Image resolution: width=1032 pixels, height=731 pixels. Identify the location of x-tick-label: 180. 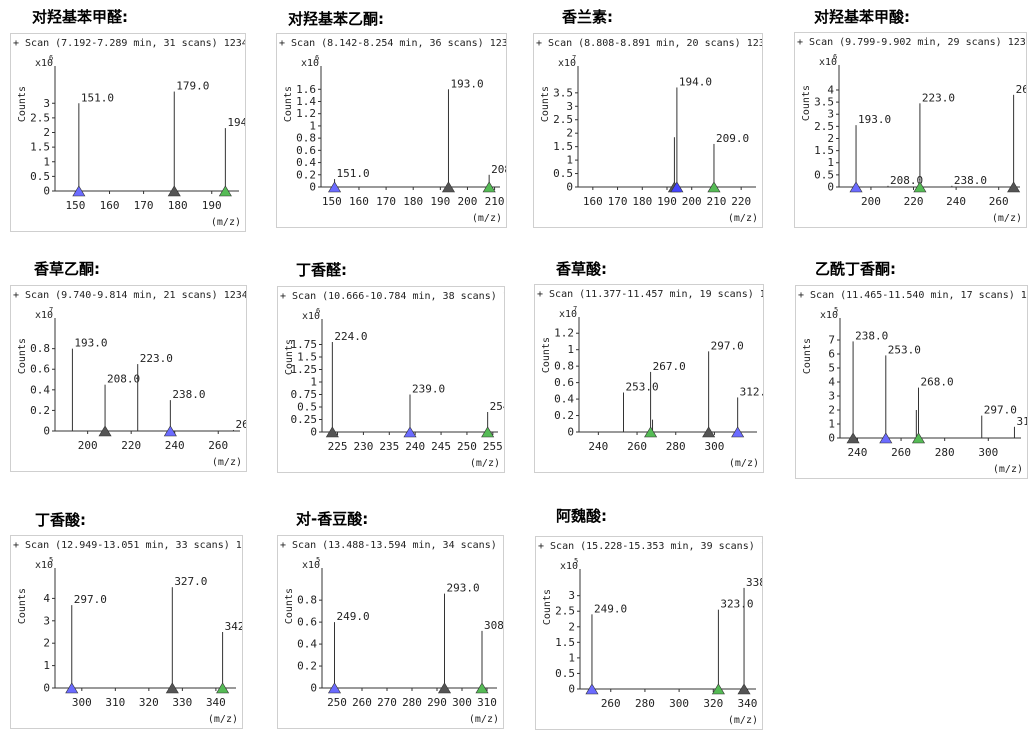
(178, 205).